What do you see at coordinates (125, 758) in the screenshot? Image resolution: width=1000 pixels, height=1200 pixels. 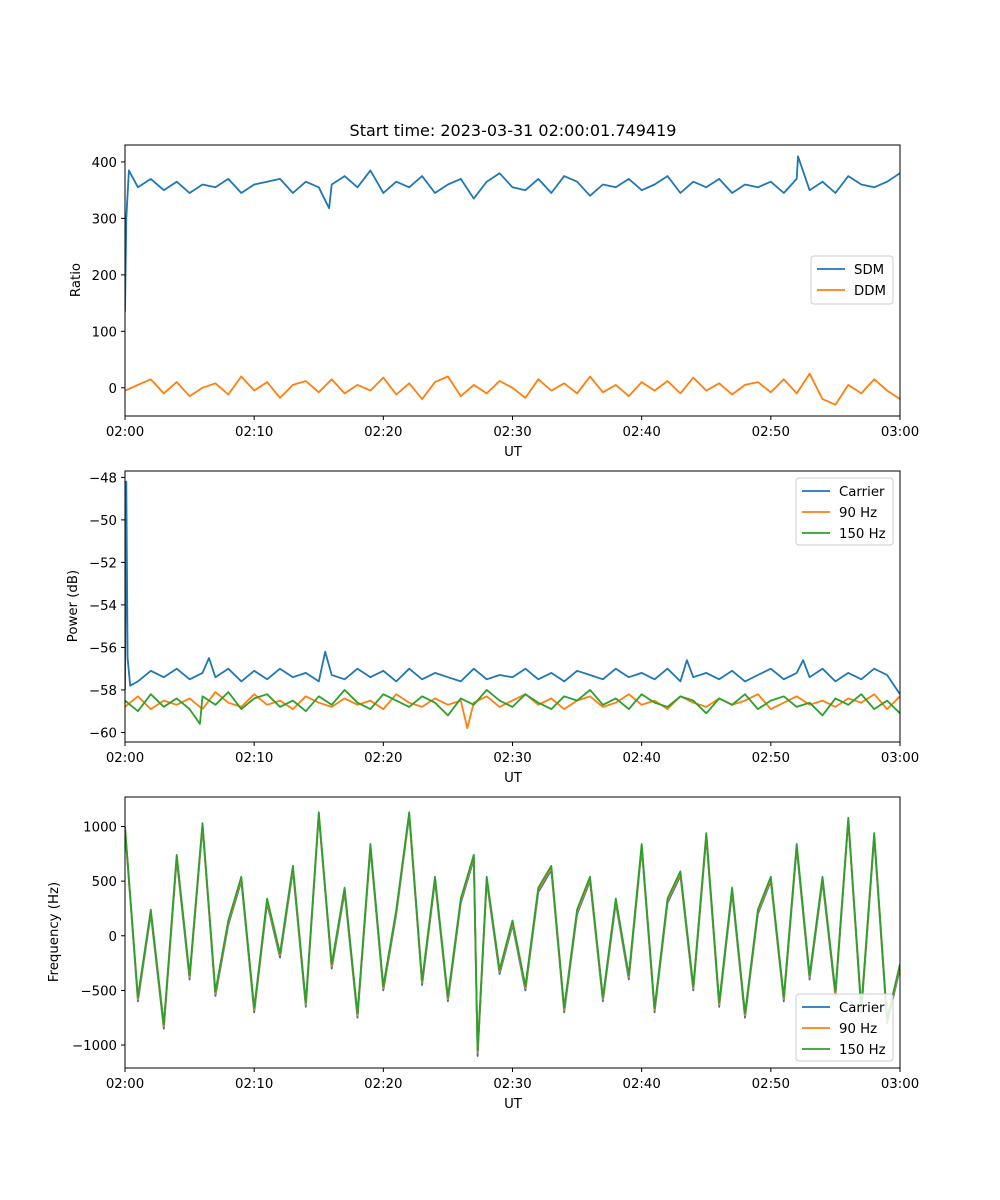 I see `power-x-tick-label: 02:00` at bounding box center [125, 758].